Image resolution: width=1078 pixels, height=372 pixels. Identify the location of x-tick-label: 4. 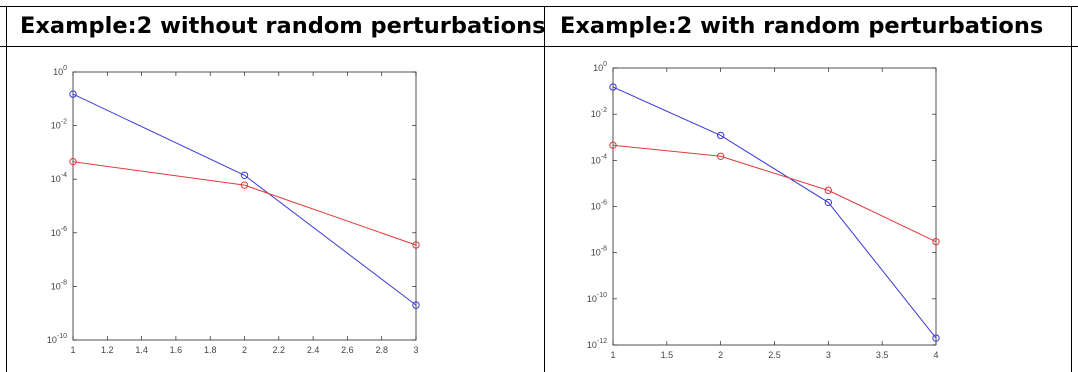
(935, 355).